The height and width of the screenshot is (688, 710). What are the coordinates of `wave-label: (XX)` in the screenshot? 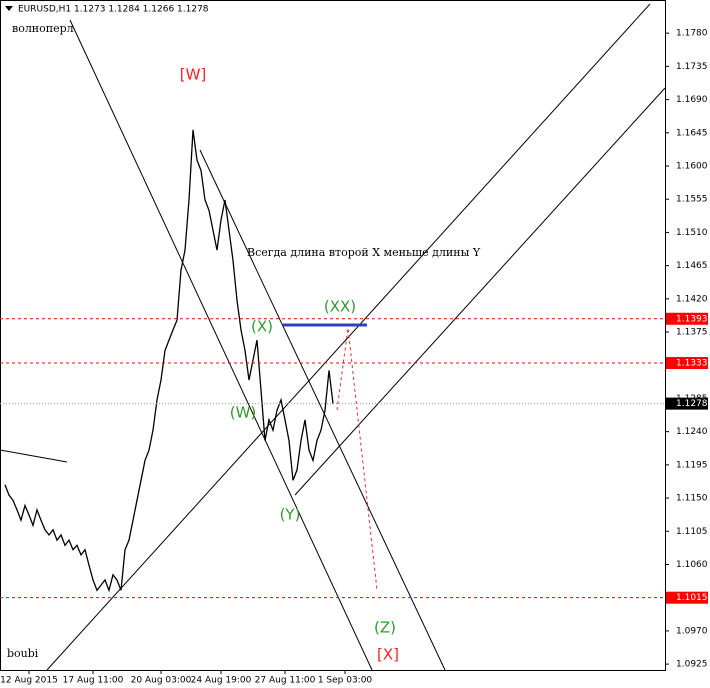 It's located at (340, 307).